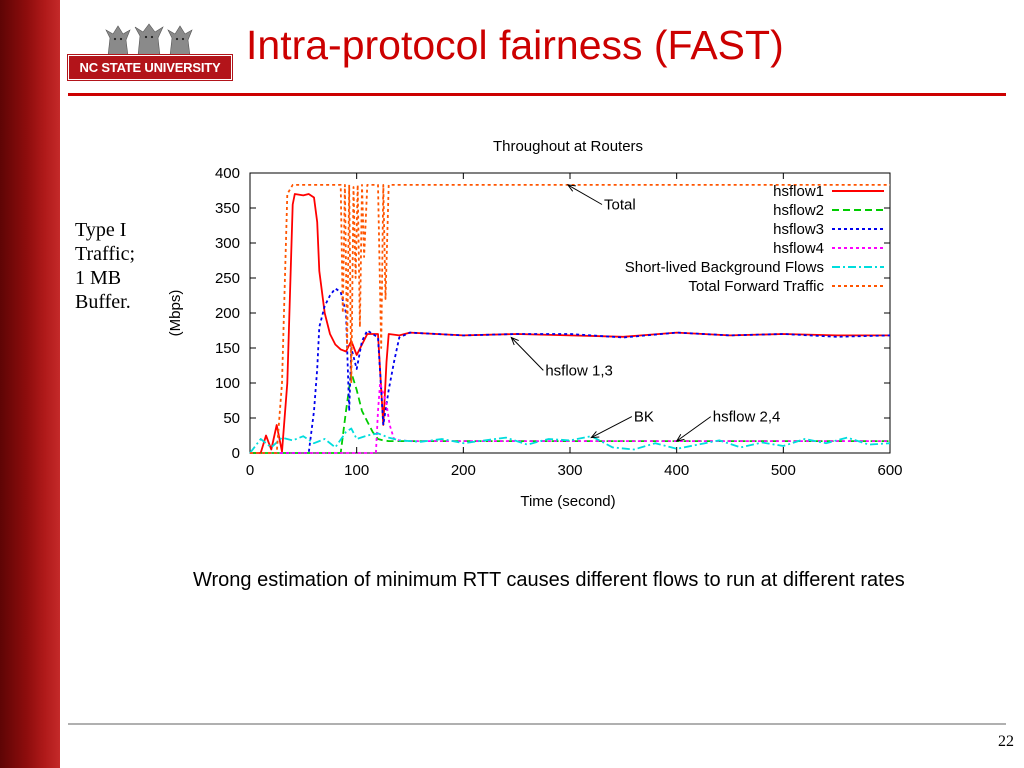 Image resolution: width=1024 pixels, height=768 pixels. I want to click on side-note-line: Buffer., so click(103, 302).